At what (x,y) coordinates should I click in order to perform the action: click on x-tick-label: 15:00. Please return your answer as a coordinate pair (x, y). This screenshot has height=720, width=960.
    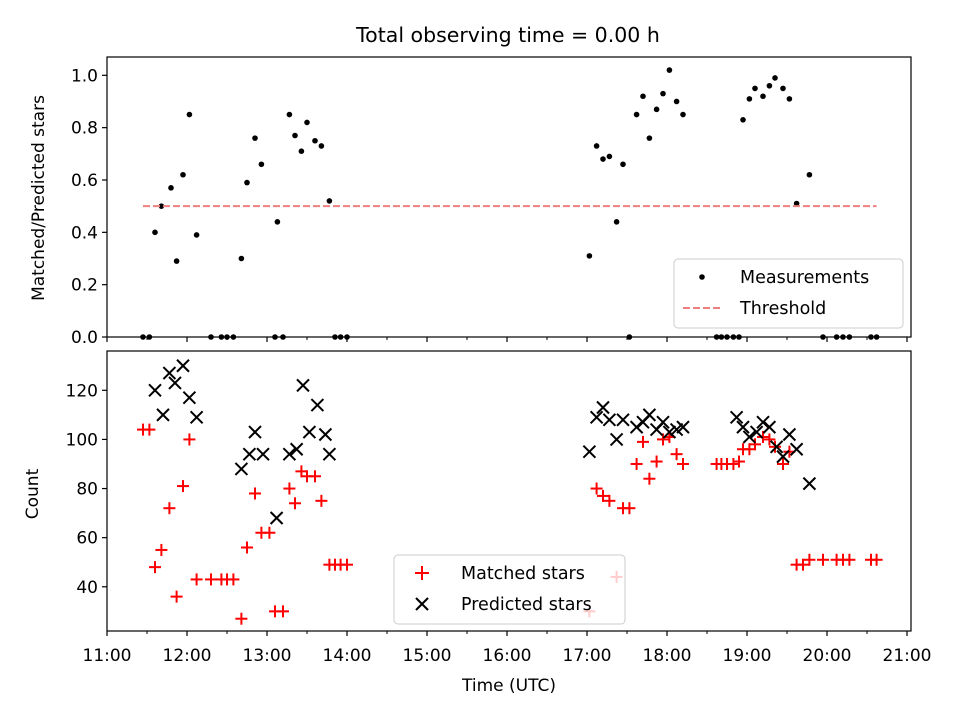
    Looking at the image, I should click on (427, 656).